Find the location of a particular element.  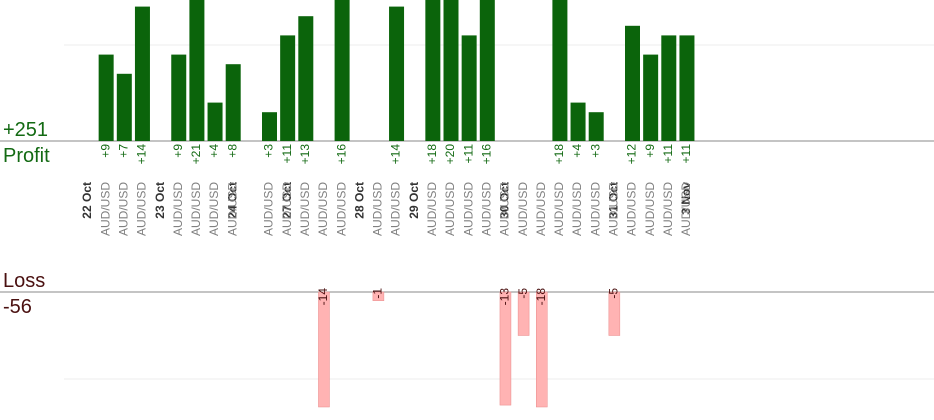

date-label: 23 Oct is located at coordinates (160, 200).